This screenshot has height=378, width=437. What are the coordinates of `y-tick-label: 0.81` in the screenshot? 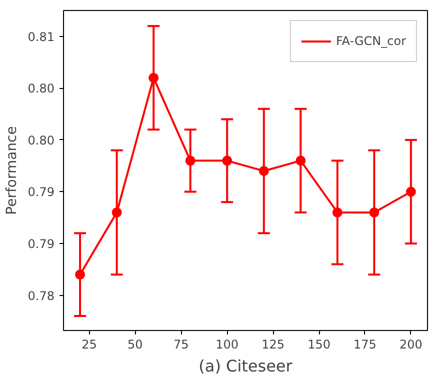 It's located at (41, 37).